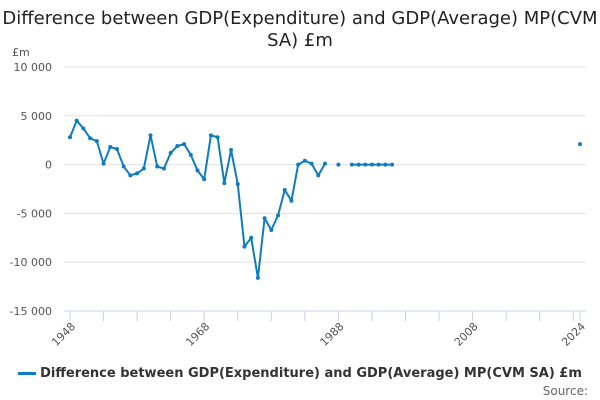 The width and height of the screenshot is (600, 400). I want to click on x-tick-label: 2008, so click(466, 334).